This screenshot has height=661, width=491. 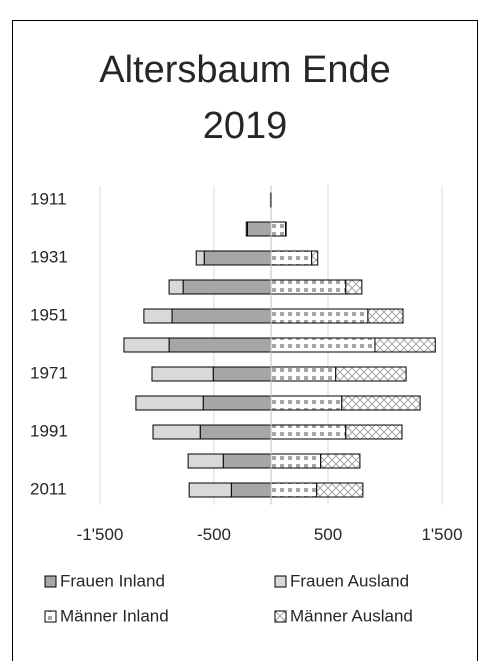 I want to click on x-tick-label: -1'500, so click(x=100, y=534).